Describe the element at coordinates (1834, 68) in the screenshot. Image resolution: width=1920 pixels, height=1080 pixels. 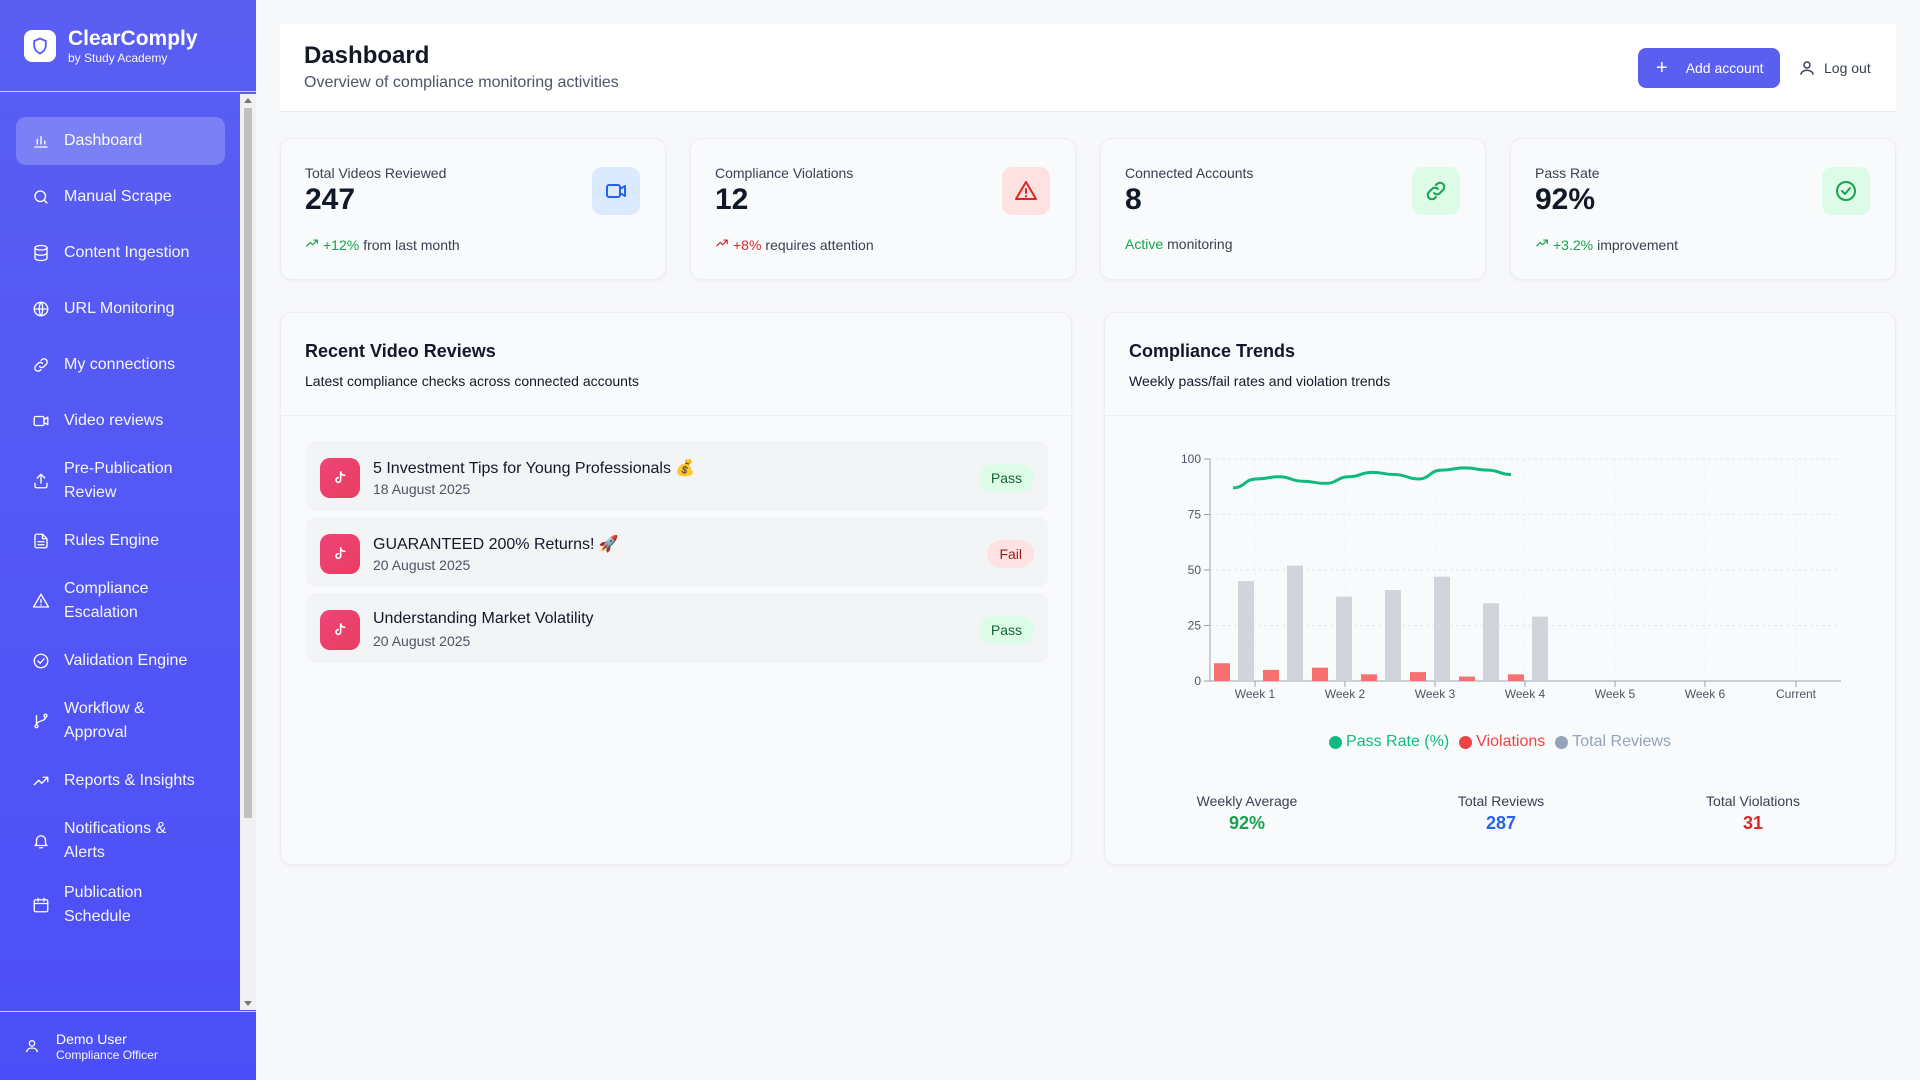
I see `logout-button: Log out` at that location.